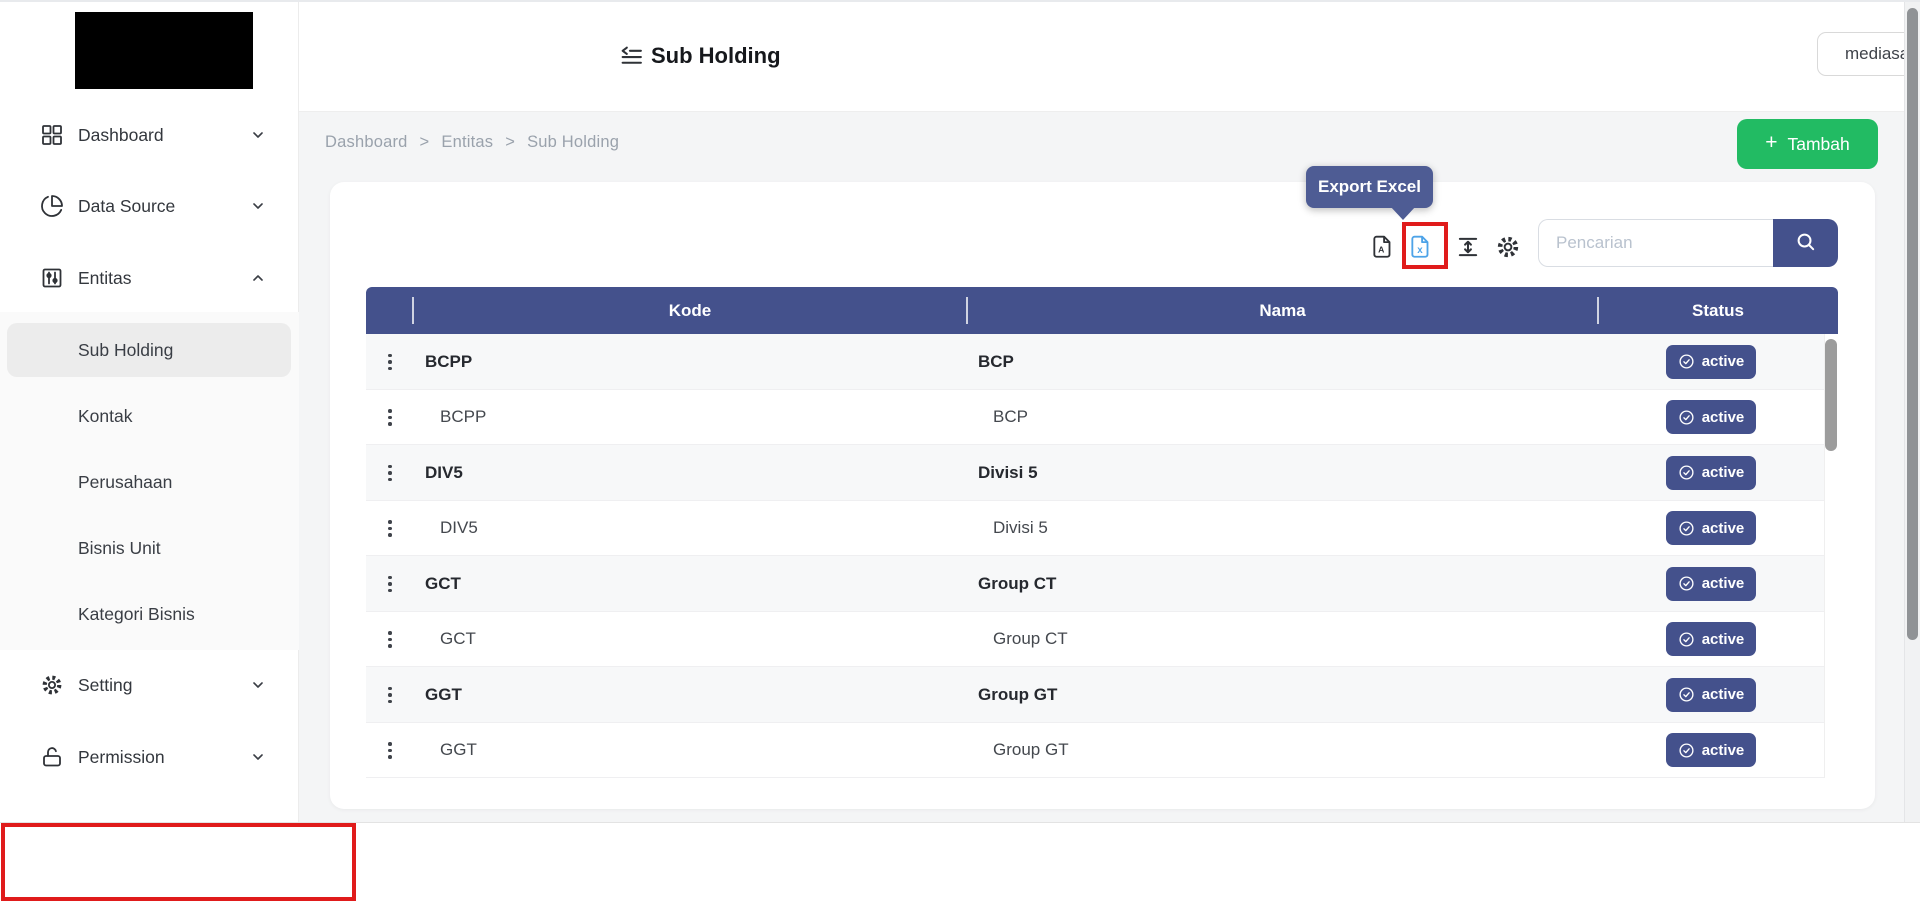 The image size is (1920, 903). What do you see at coordinates (1031, 750) in the screenshot?
I see `cell-nama: Group GT` at bounding box center [1031, 750].